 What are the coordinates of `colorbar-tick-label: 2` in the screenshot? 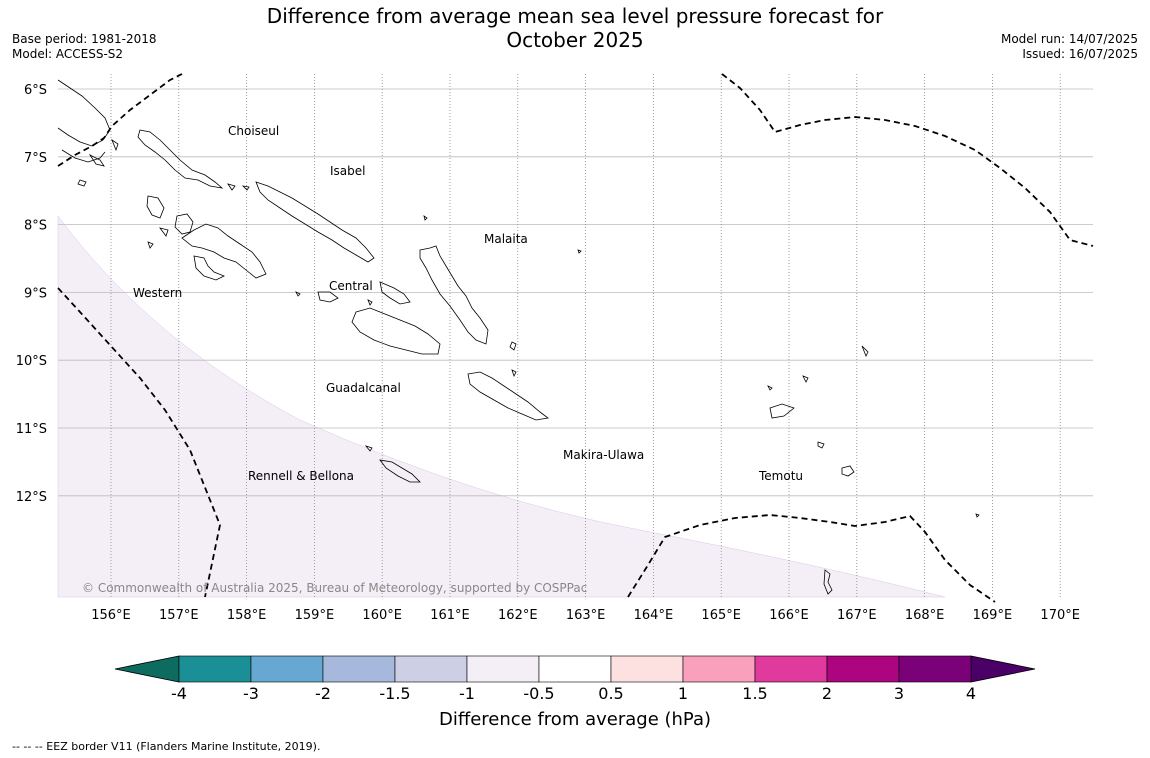 It's located at (827, 693).